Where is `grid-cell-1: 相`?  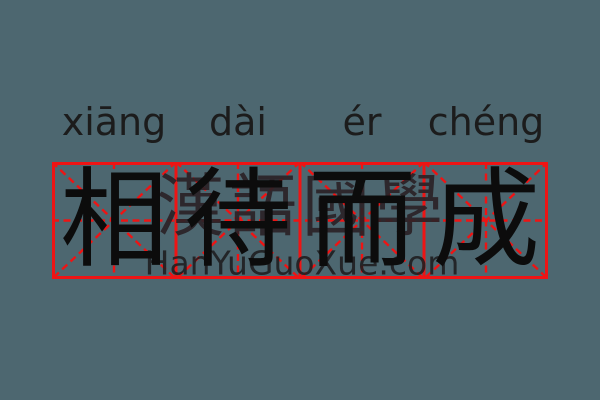 grid-cell-1: 相 is located at coordinates (114, 220).